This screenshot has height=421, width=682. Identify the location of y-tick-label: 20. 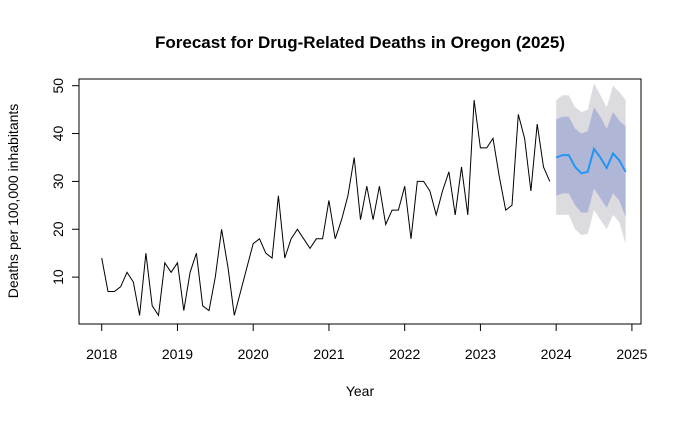
(58, 229).